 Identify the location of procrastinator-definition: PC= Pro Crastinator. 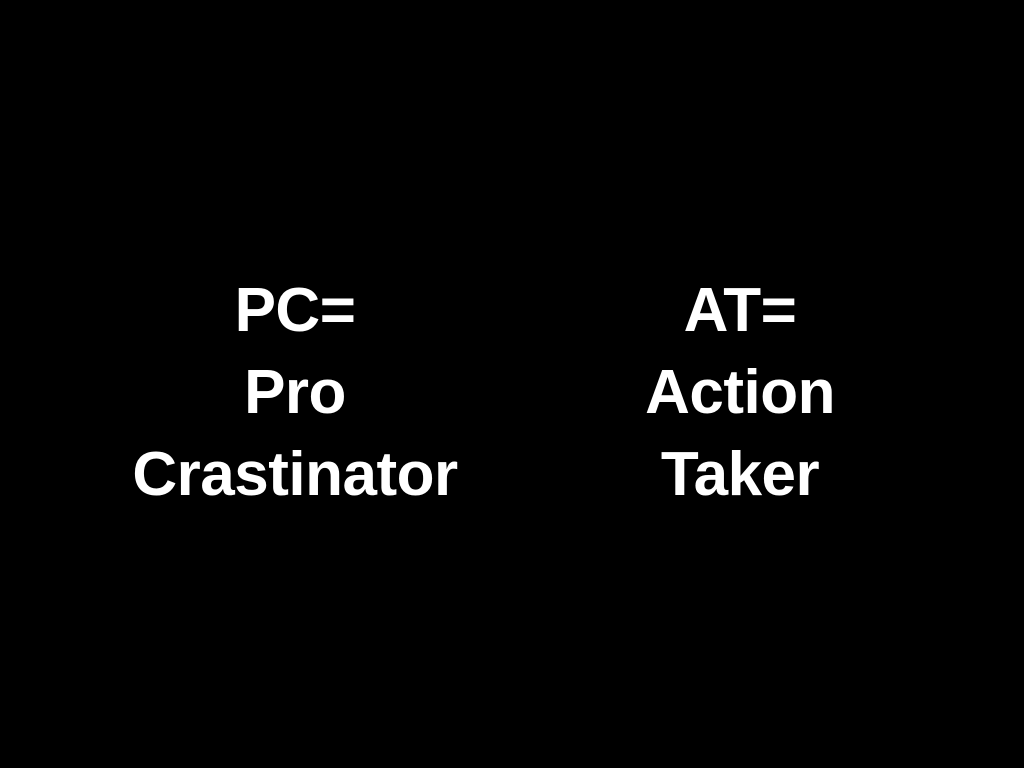
(295, 393).